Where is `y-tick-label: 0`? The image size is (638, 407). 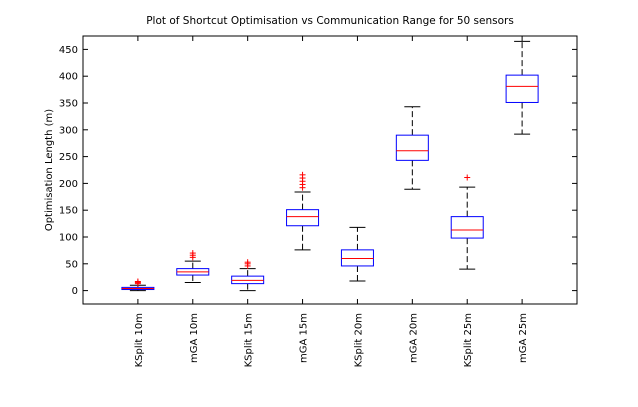 y-tick-label: 0 is located at coordinates (75, 291).